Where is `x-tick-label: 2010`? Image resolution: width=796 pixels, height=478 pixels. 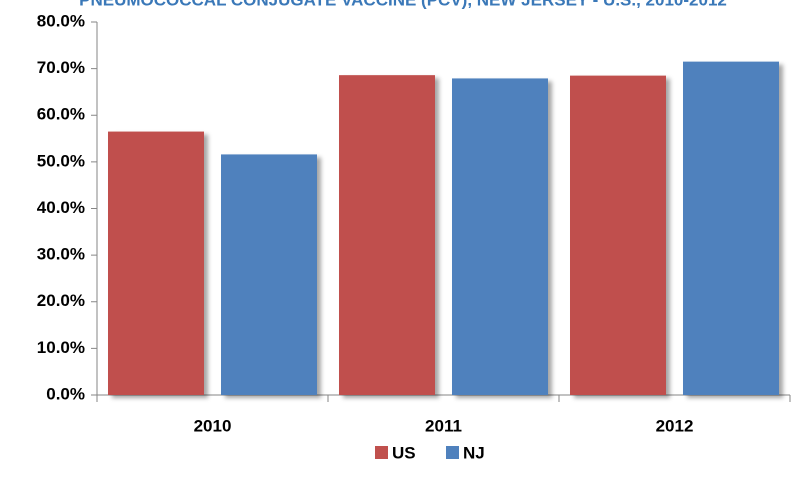
x-tick-label: 2010 is located at coordinates (213, 425).